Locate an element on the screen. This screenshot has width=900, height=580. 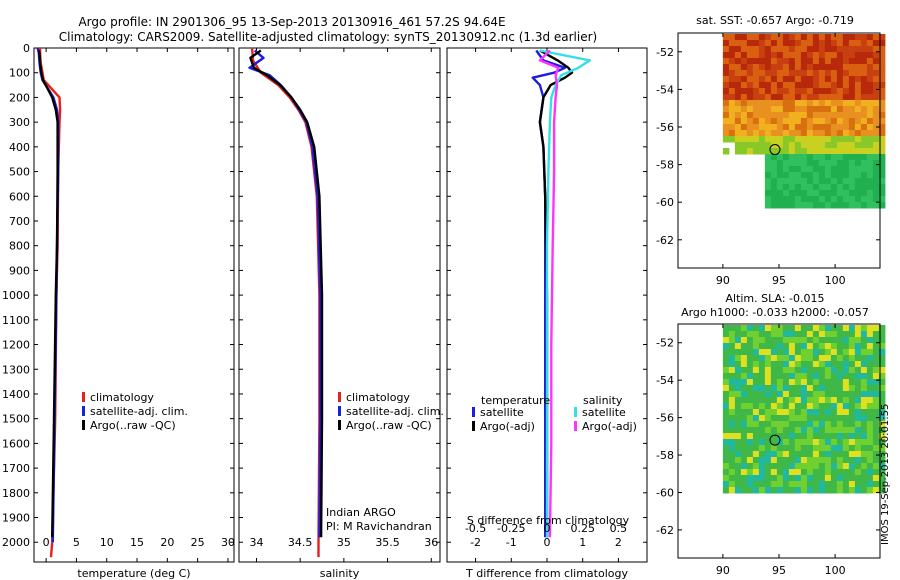
sla_map-ytick-label: -56 is located at coordinates (665, 418).